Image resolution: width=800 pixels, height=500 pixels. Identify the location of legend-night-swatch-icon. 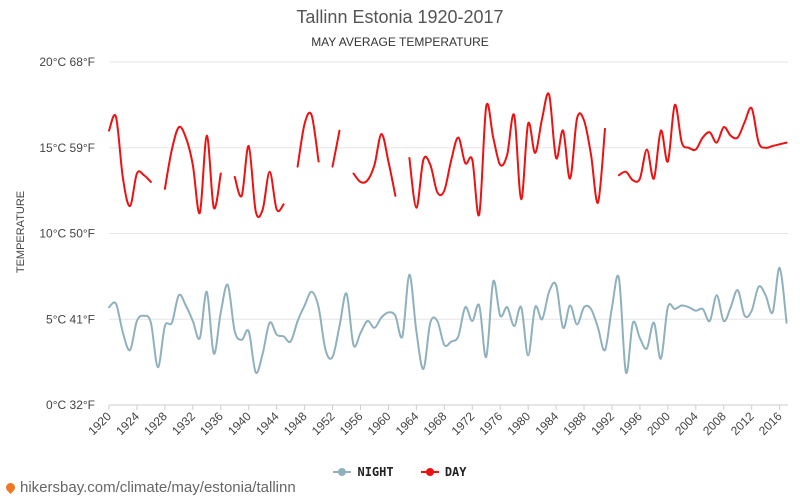
(342, 472).